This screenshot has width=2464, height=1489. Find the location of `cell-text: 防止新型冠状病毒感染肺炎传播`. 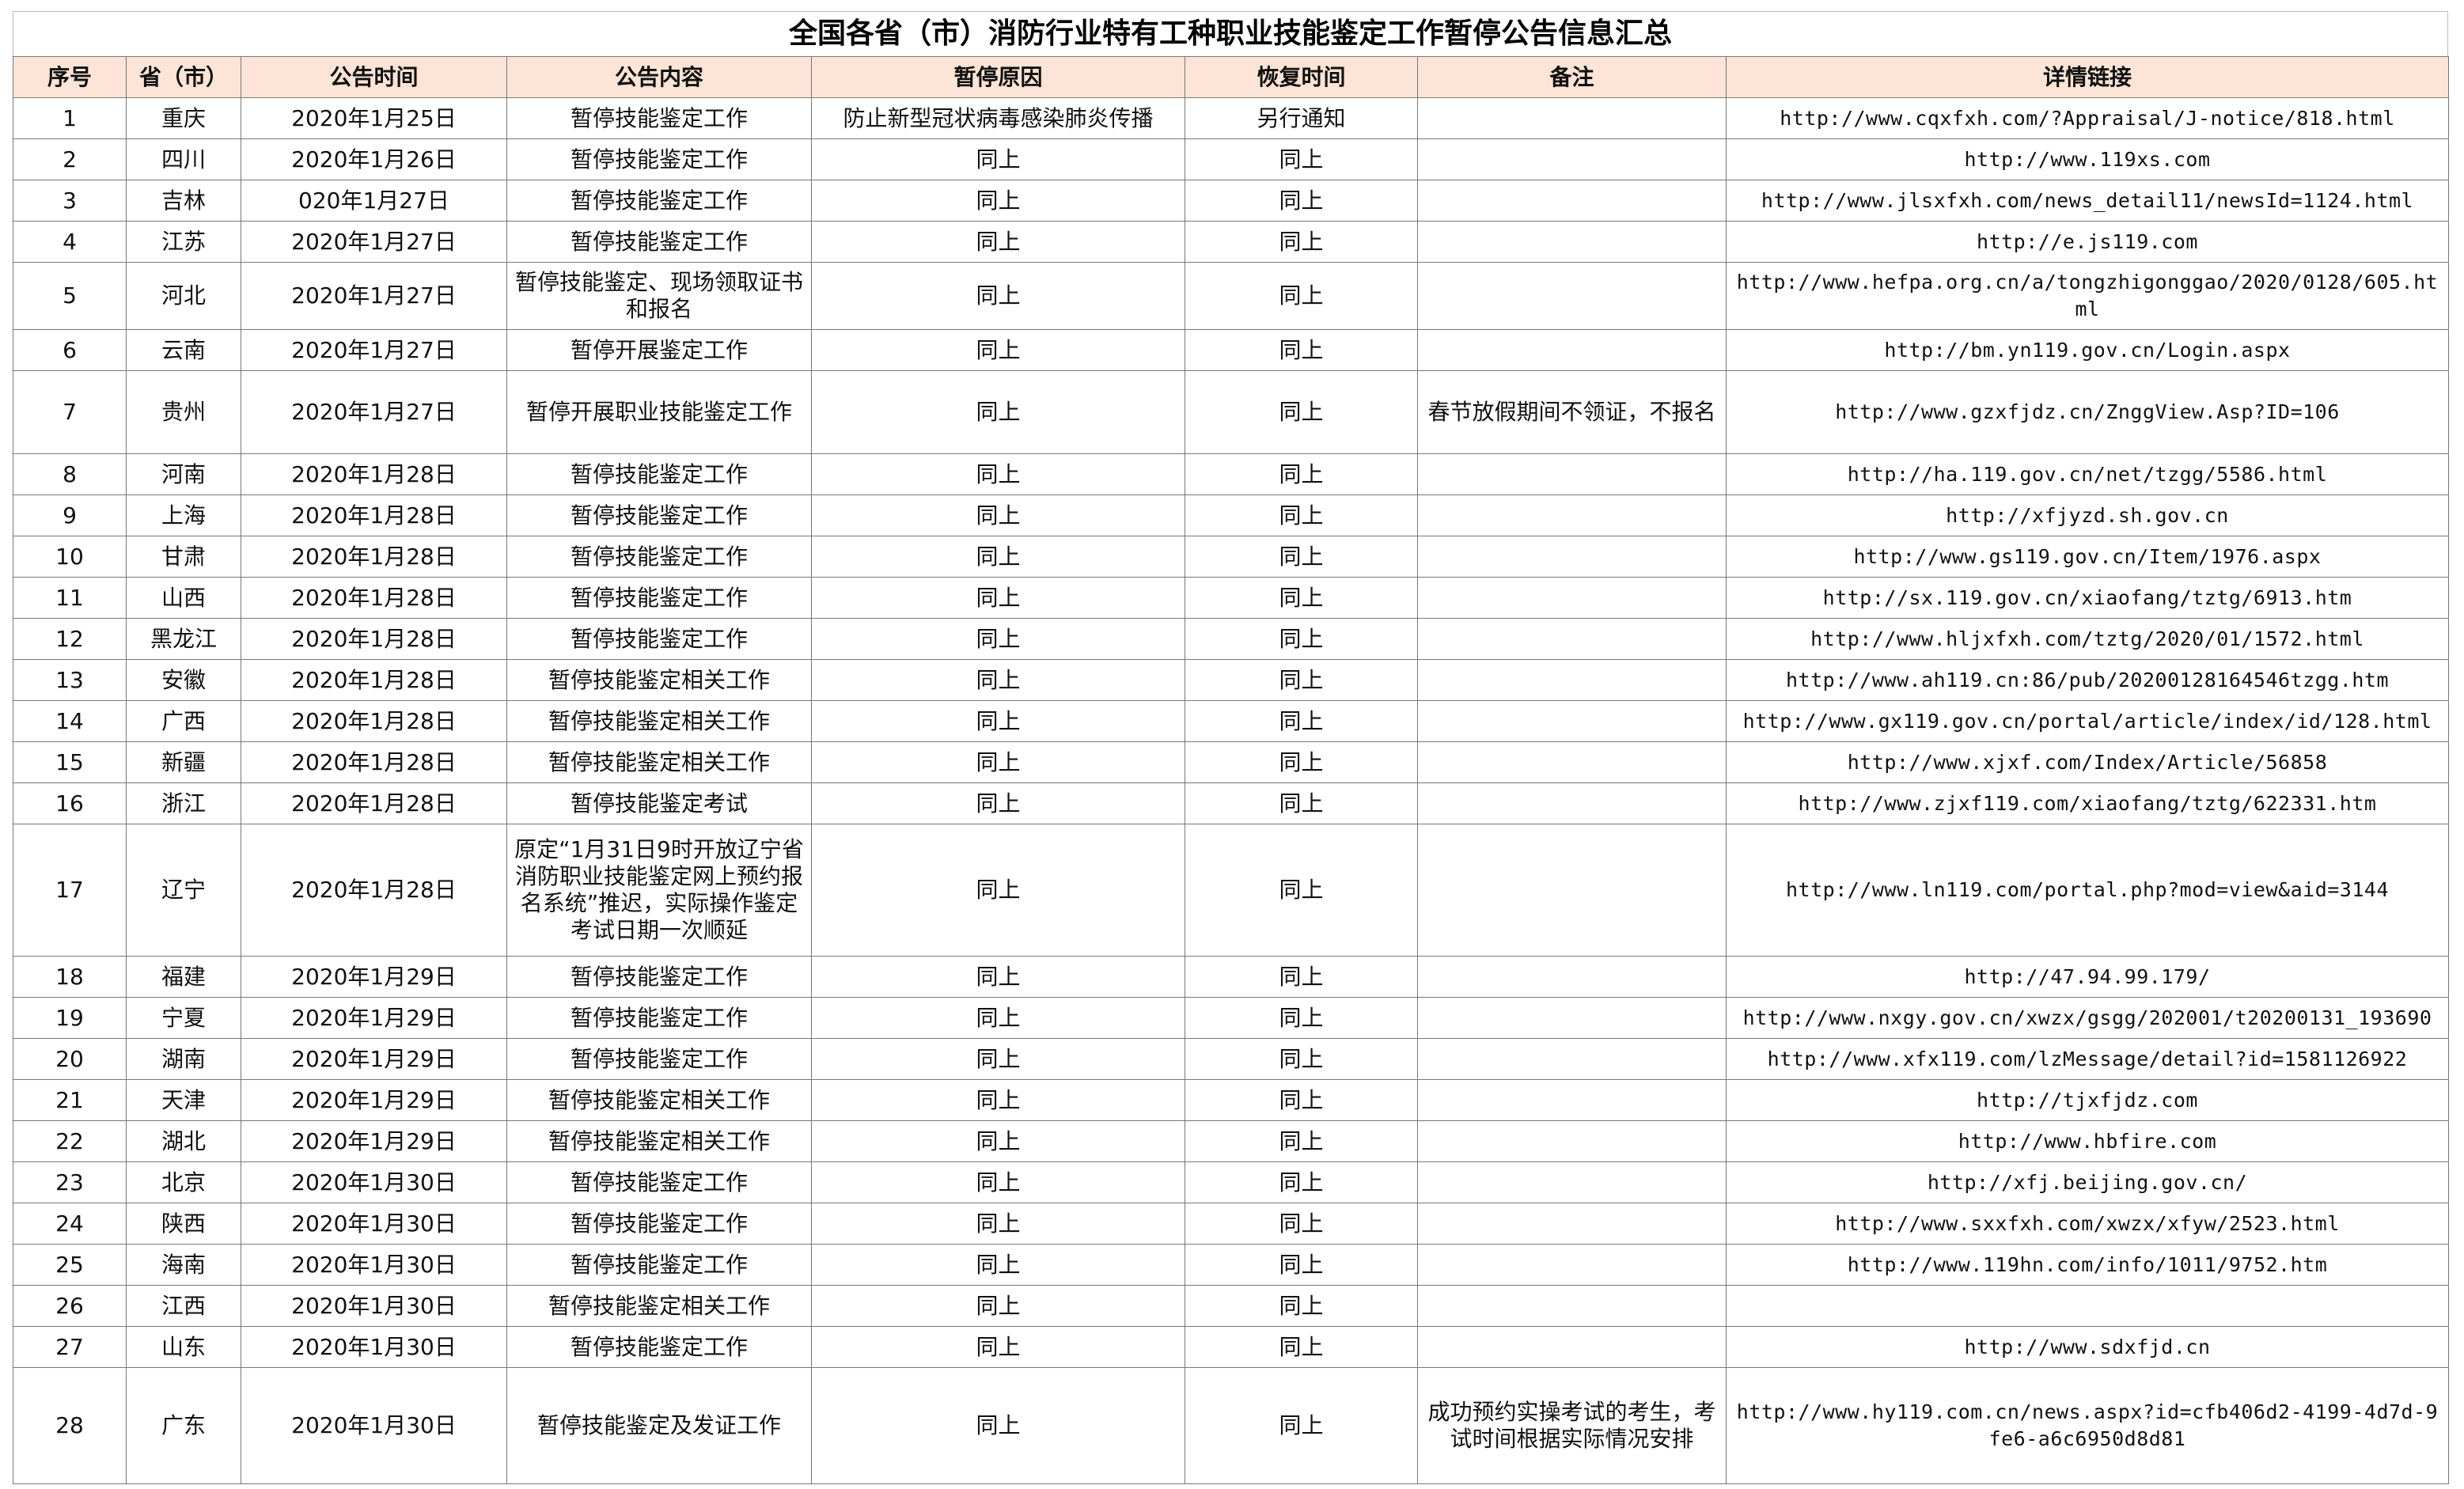

cell-text: 防止新型冠状病毒感染肺炎传播 is located at coordinates (999, 118).